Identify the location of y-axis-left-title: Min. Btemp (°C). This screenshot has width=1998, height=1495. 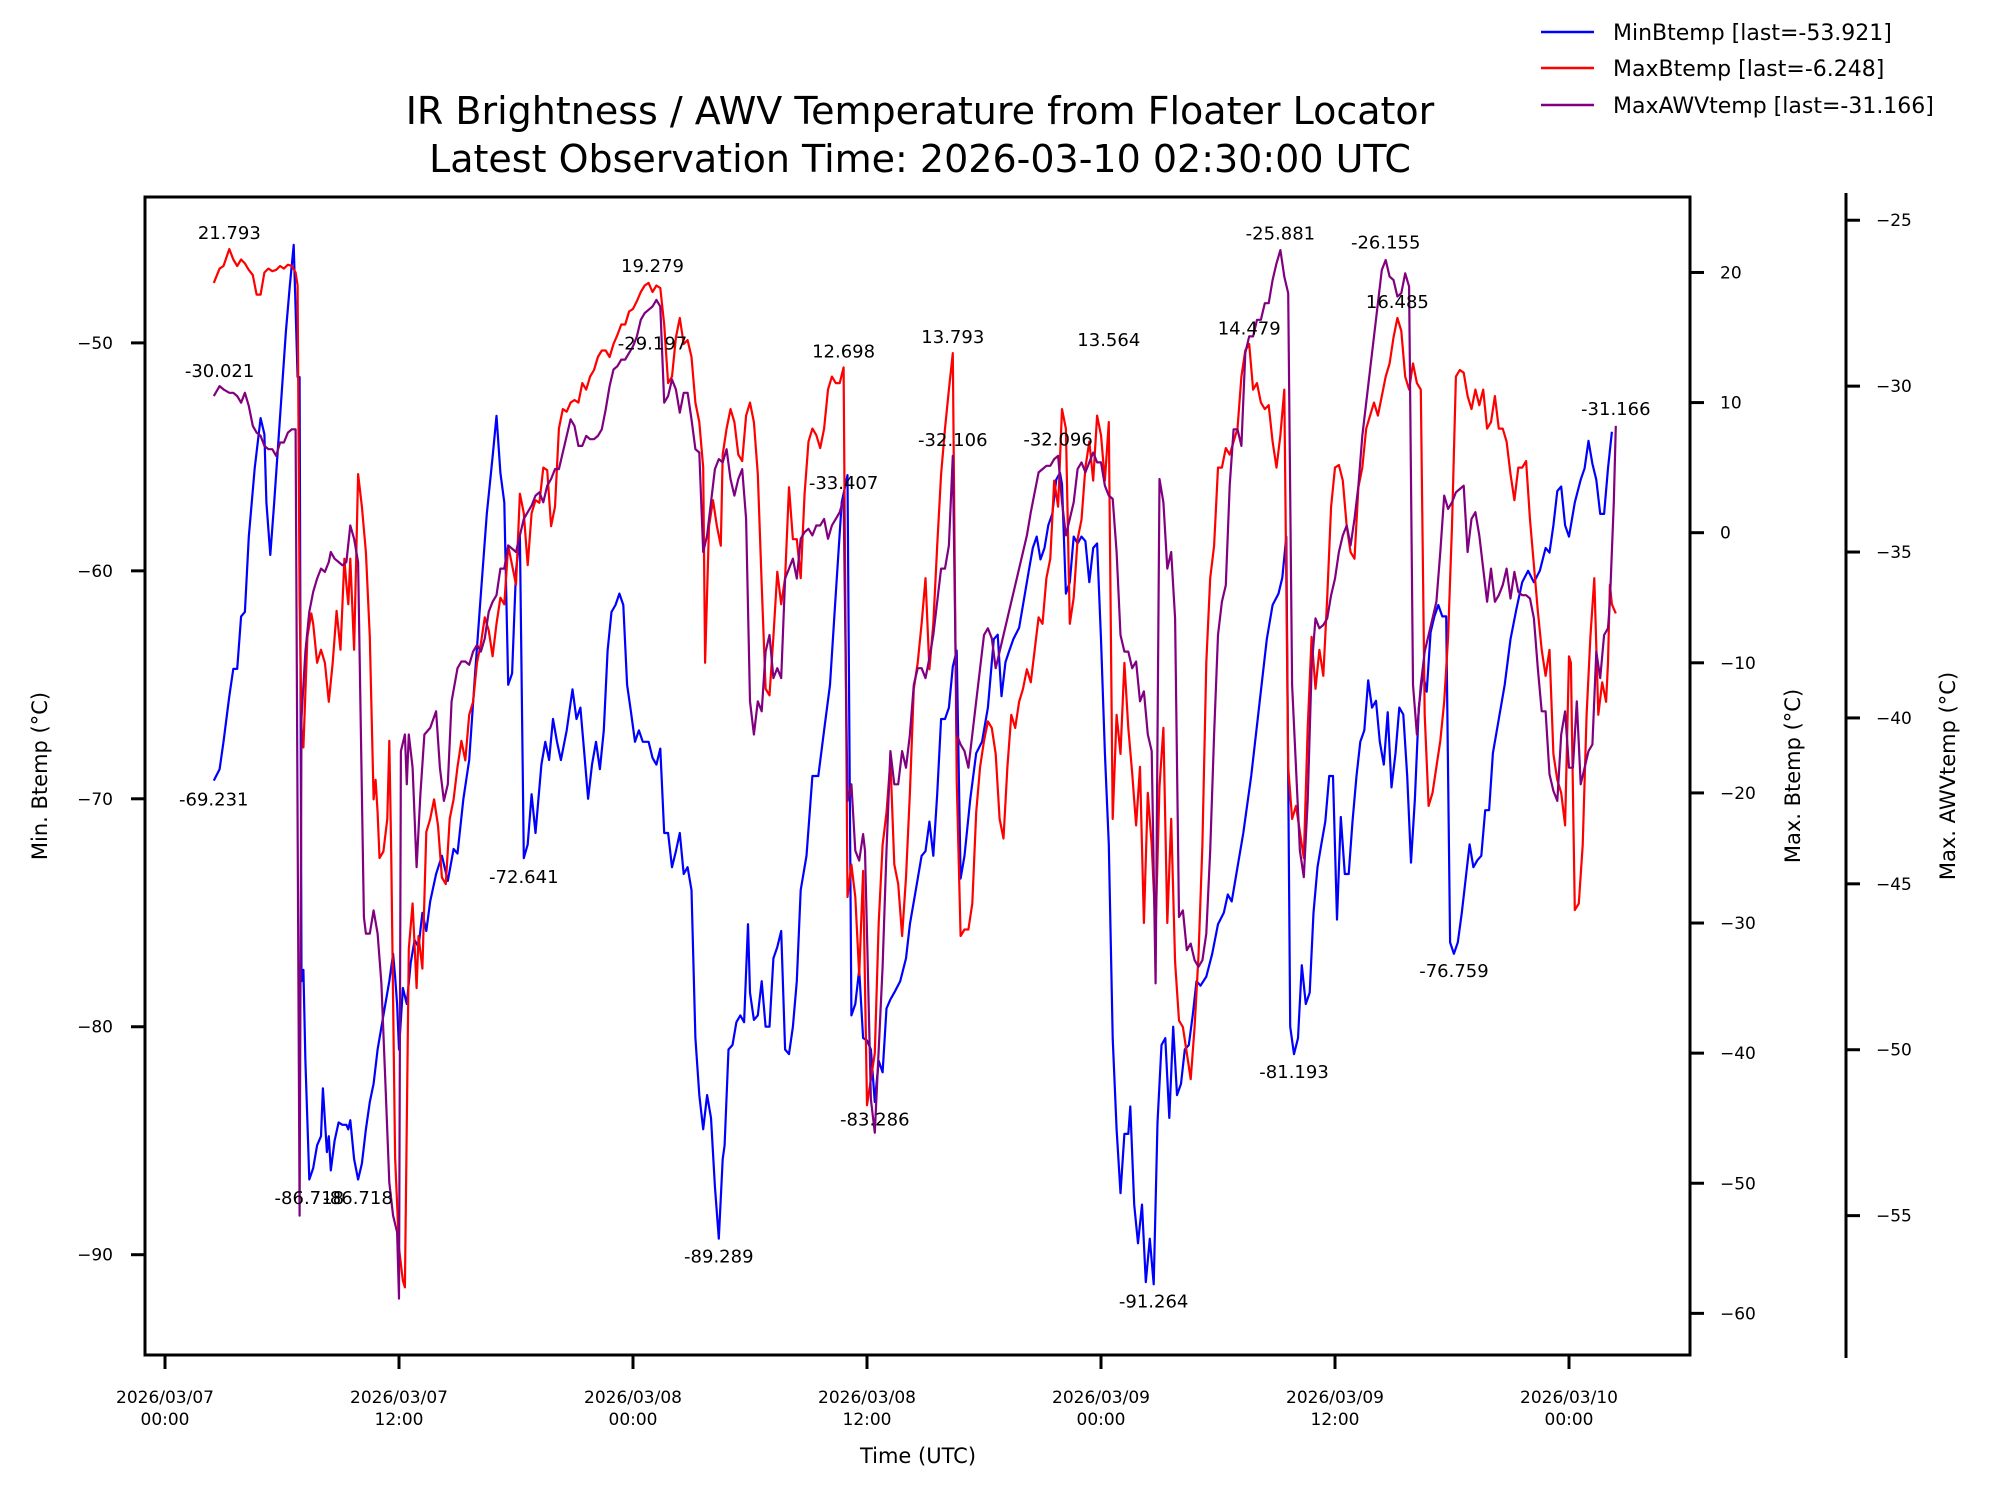
(40, 776).